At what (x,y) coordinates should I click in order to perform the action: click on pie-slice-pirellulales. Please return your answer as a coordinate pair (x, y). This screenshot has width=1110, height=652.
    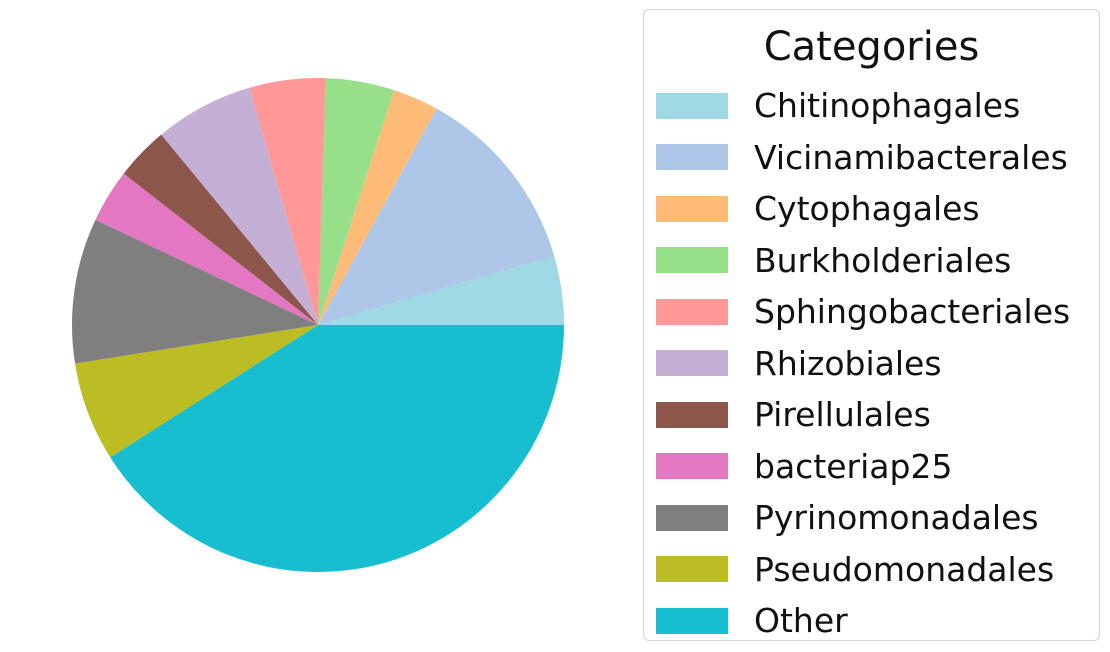
    Looking at the image, I should click on (221, 229).